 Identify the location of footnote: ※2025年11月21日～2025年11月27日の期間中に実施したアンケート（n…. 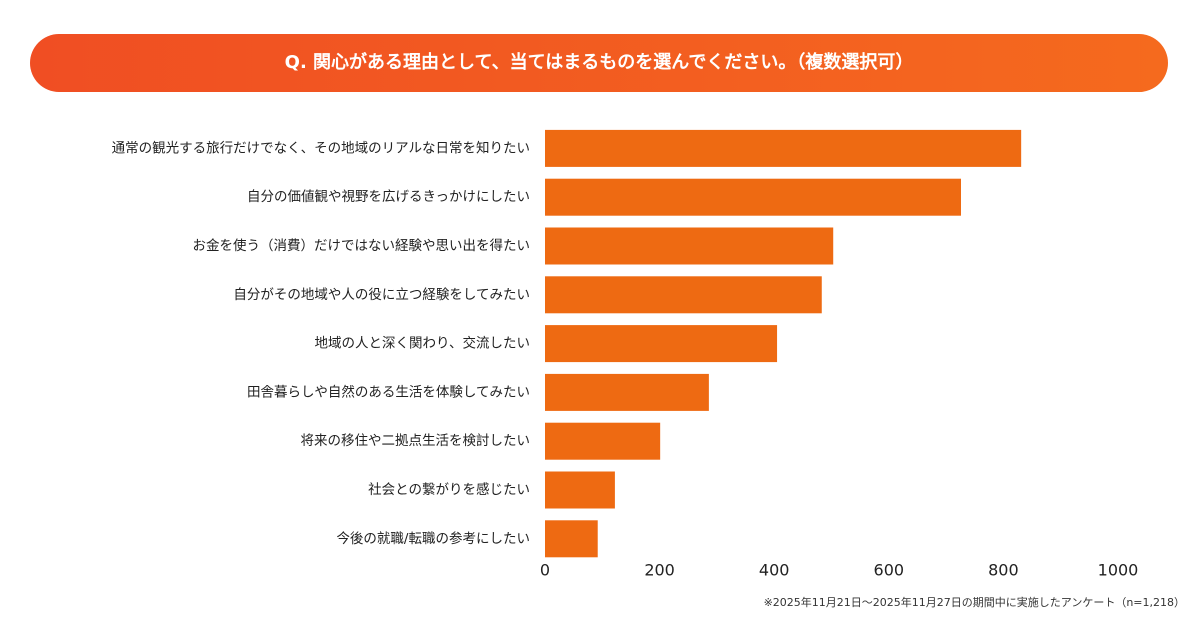
(974, 602).